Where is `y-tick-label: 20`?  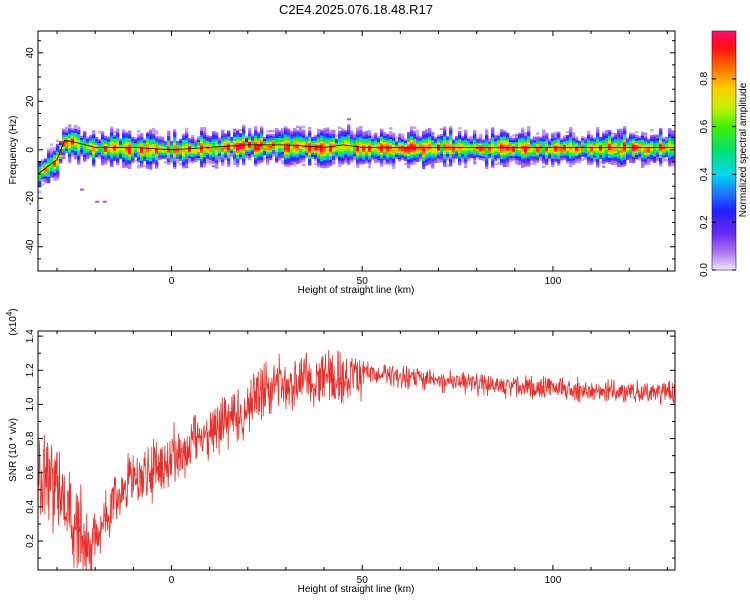
y-tick-label: 20 is located at coordinates (30, 101).